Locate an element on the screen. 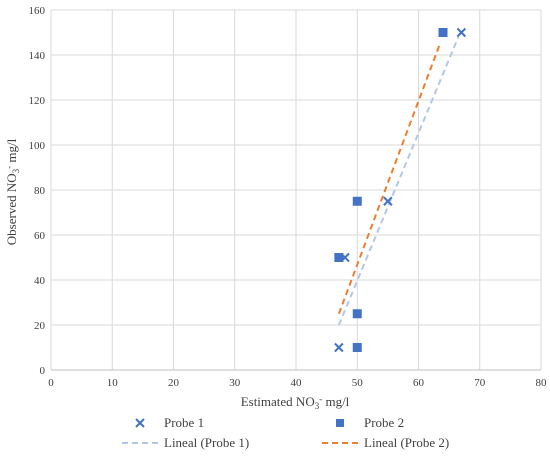 This screenshot has height=457, width=550. legend-label-probe2: Probe 2 is located at coordinates (384, 422).